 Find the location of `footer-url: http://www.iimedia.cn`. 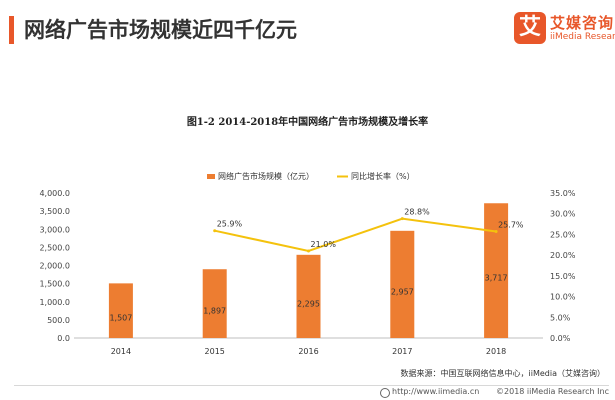

footer-url: http://www.iimedia.cn is located at coordinates (436, 391).